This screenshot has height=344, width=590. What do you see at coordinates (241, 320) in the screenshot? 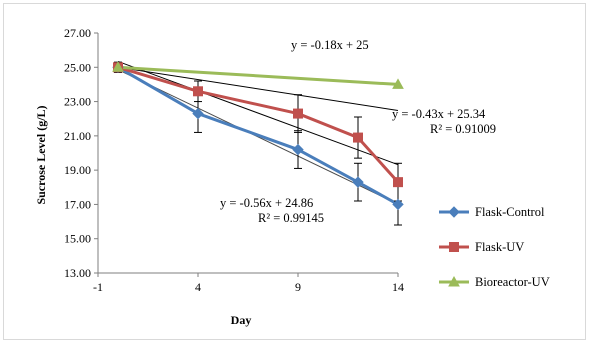
I see `x-axis-title: Day` at bounding box center [241, 320].